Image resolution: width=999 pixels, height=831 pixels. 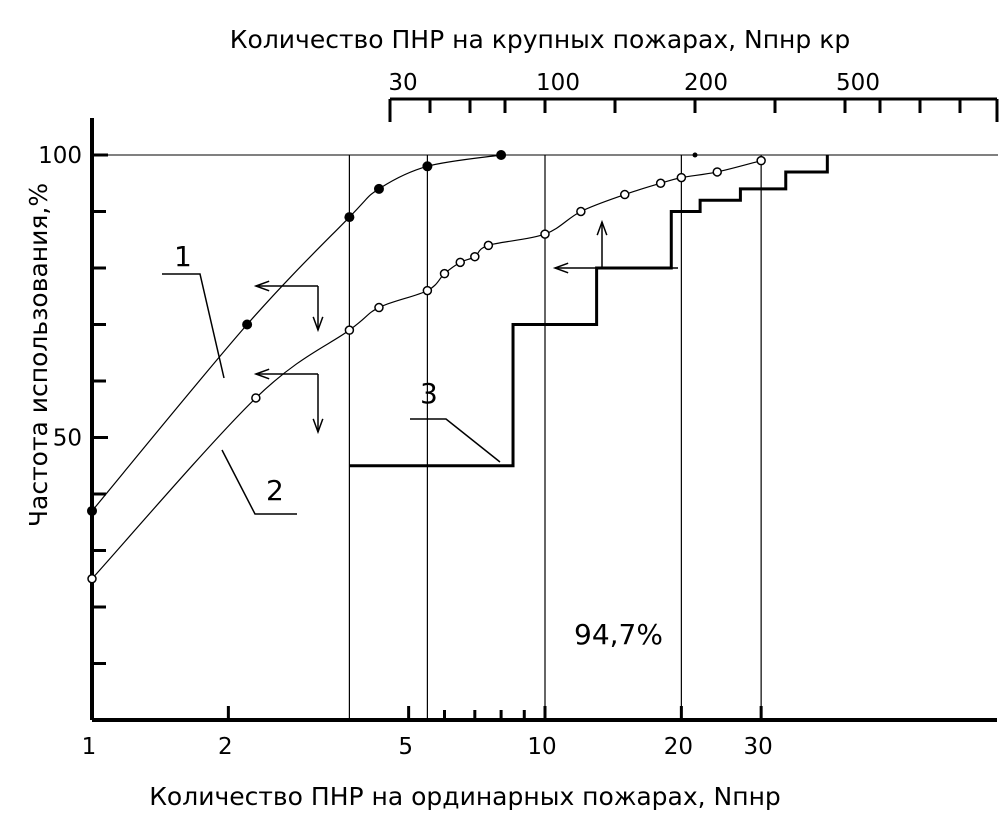 I want to click on top-tick-label: 500, so click(x=858, y=83).